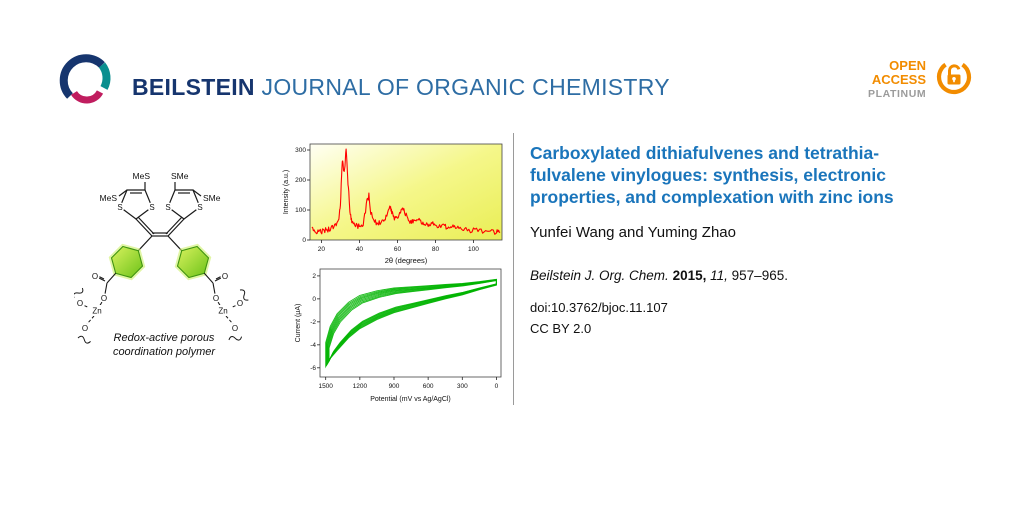 The height and width of the screenshot is (512, 1024). I want to click on open-access-line2: ACCESS, so click(898, 79).